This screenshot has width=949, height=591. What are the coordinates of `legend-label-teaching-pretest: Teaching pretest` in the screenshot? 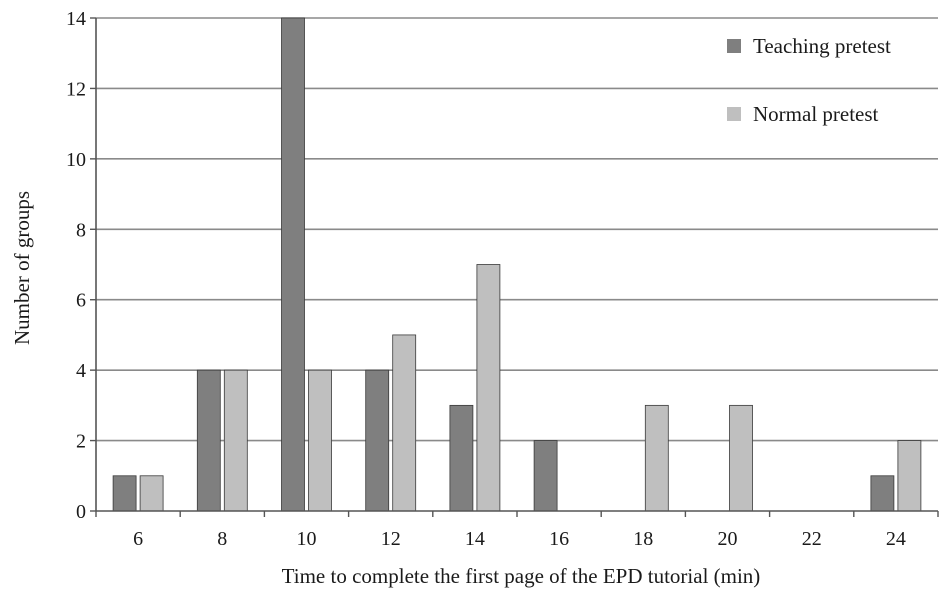 It's located at (822, 46).